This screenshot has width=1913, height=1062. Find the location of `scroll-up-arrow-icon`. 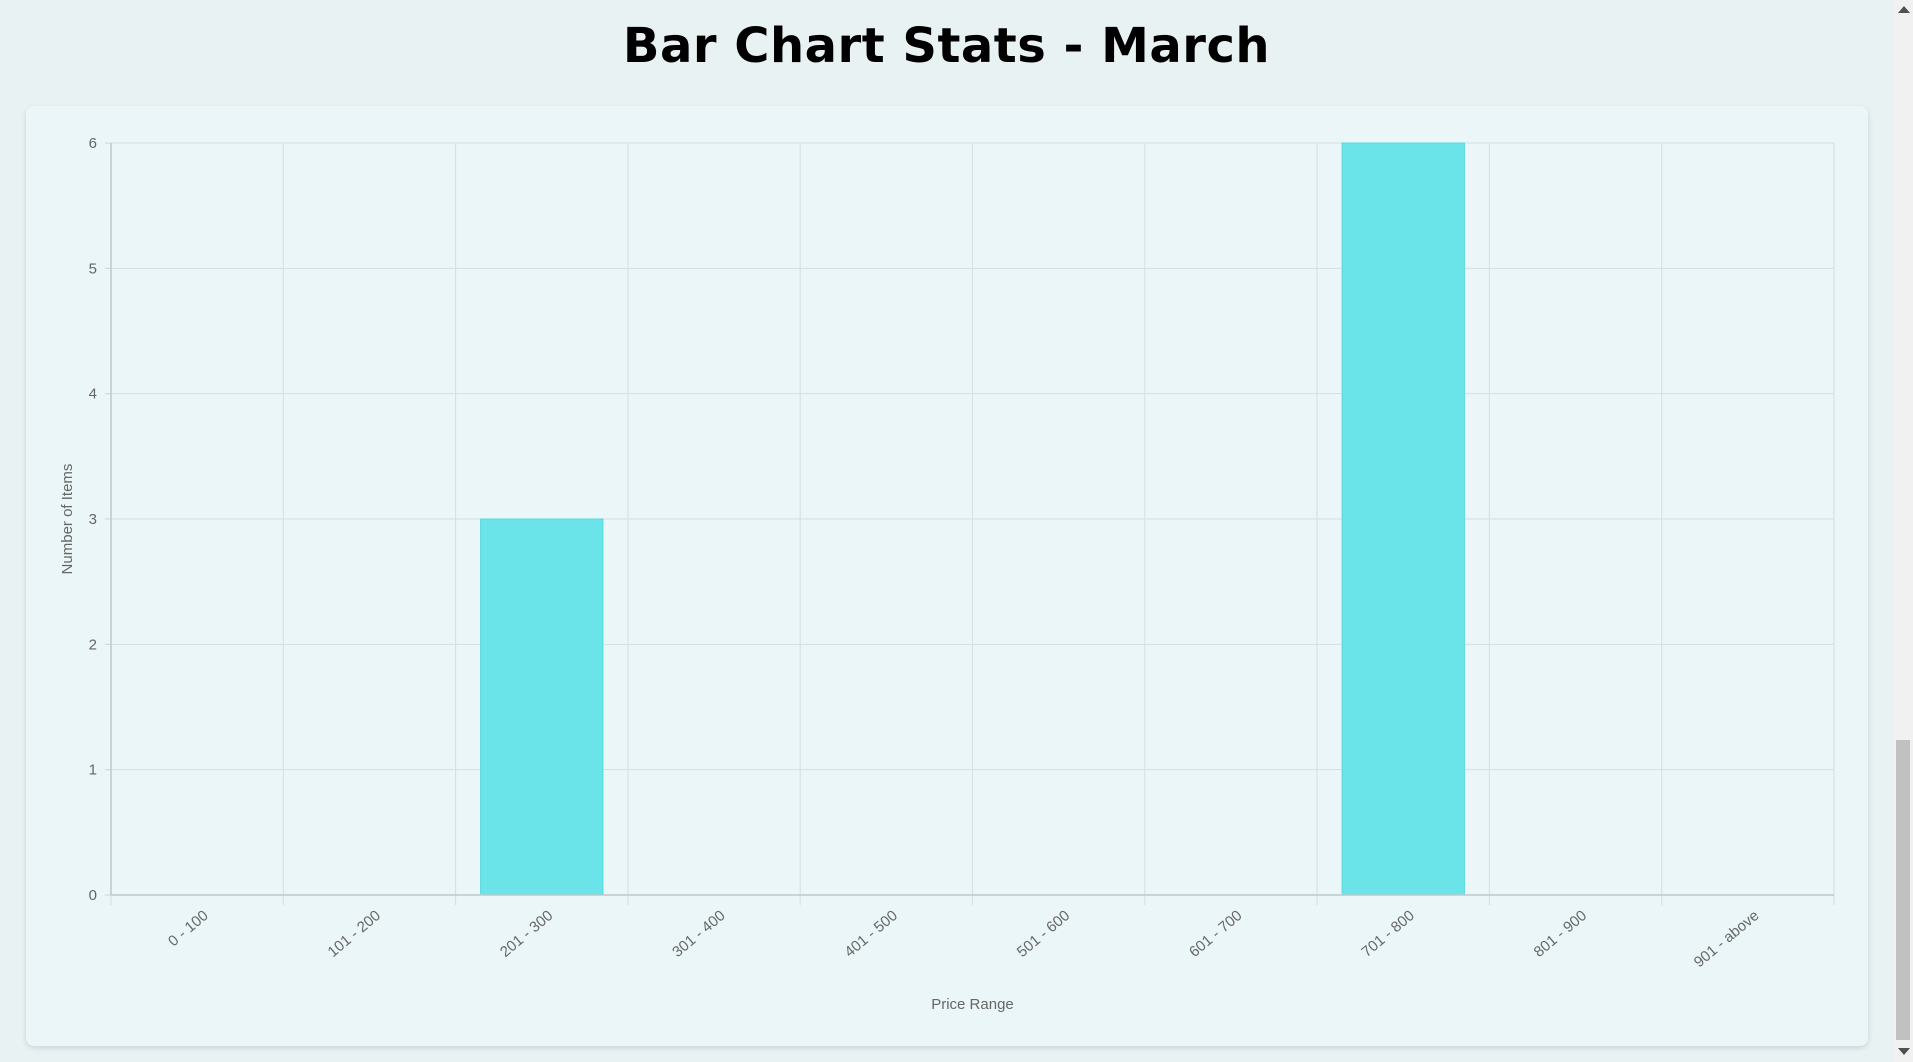

scroll-up-arrow-icon is located at coordinates (1904, 9).